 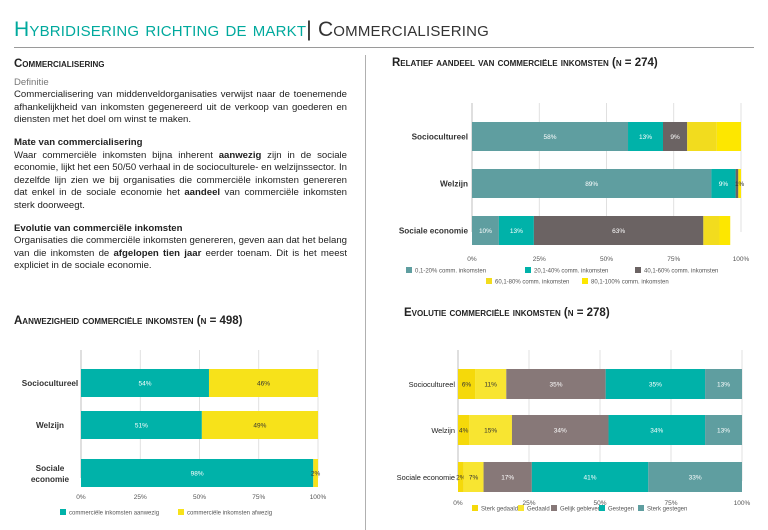 What do you see at coordinates (63, 512) in the screenshot?
I see `legend-swatch-aanwezigheid` at bounding box center [63, 512].